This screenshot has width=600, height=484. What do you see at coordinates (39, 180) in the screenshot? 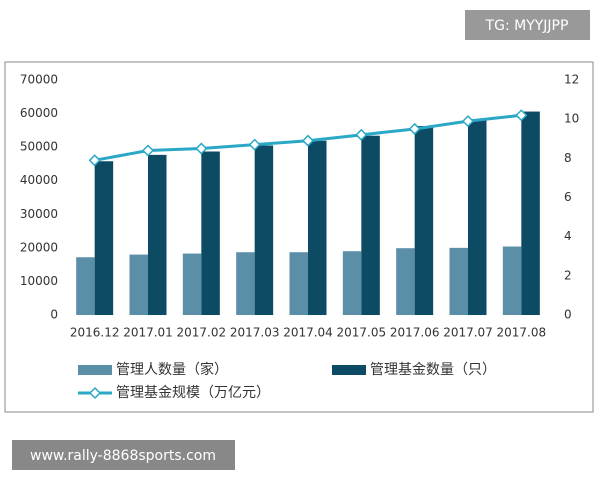
I see `y-tick-label: 40000` at bounding box center [39, 180].